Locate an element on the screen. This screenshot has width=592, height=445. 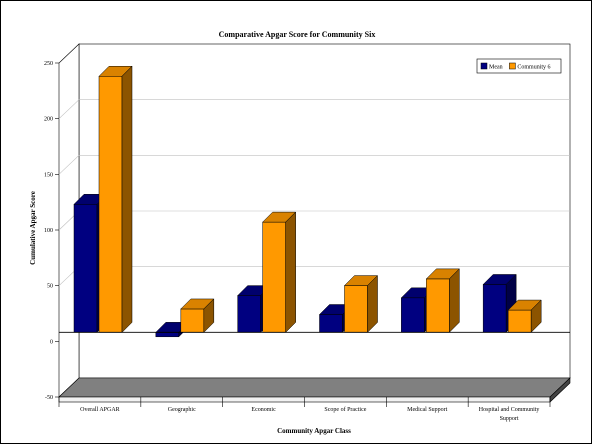
y-tick-label: 250 is located at coordinates (48, 64).